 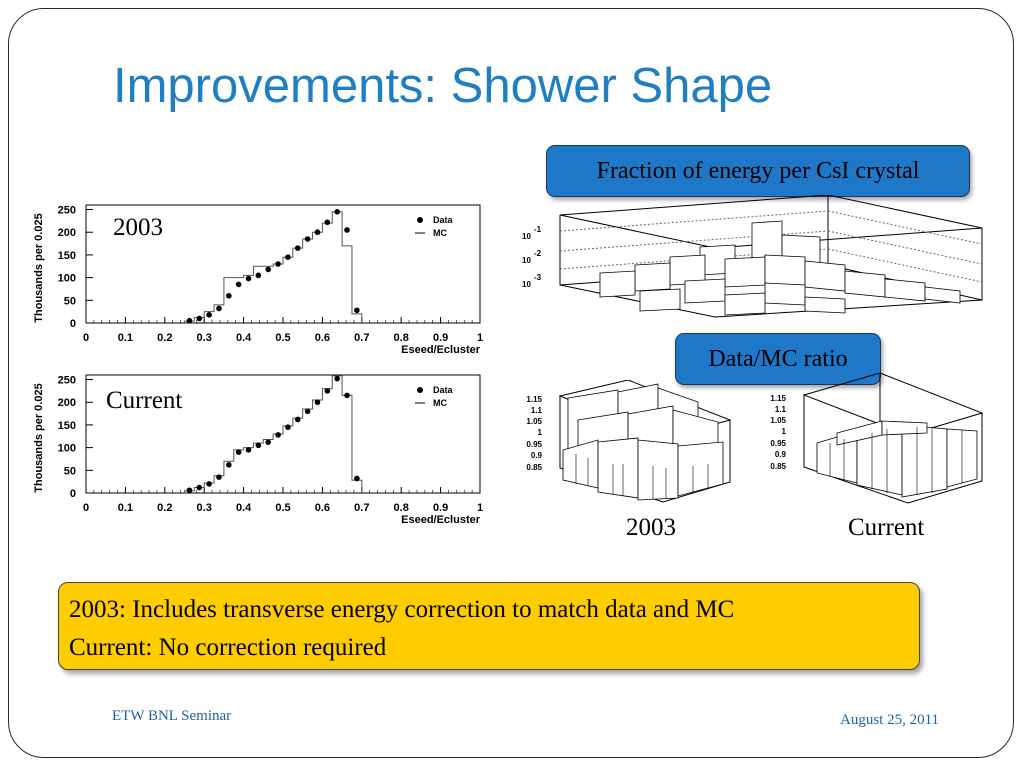 What do you see at coordinates (752, 256) in the screenshot?
I see `lego-energy-fraction: 10-1 10-2 10-3` at bounding box center [752, 256].